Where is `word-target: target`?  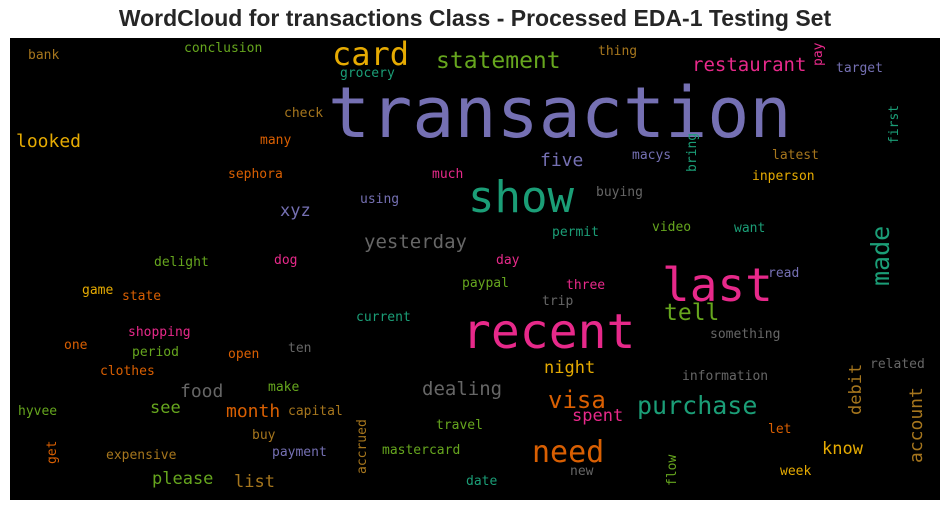
word-target: target is located at coordinates (859, 68).